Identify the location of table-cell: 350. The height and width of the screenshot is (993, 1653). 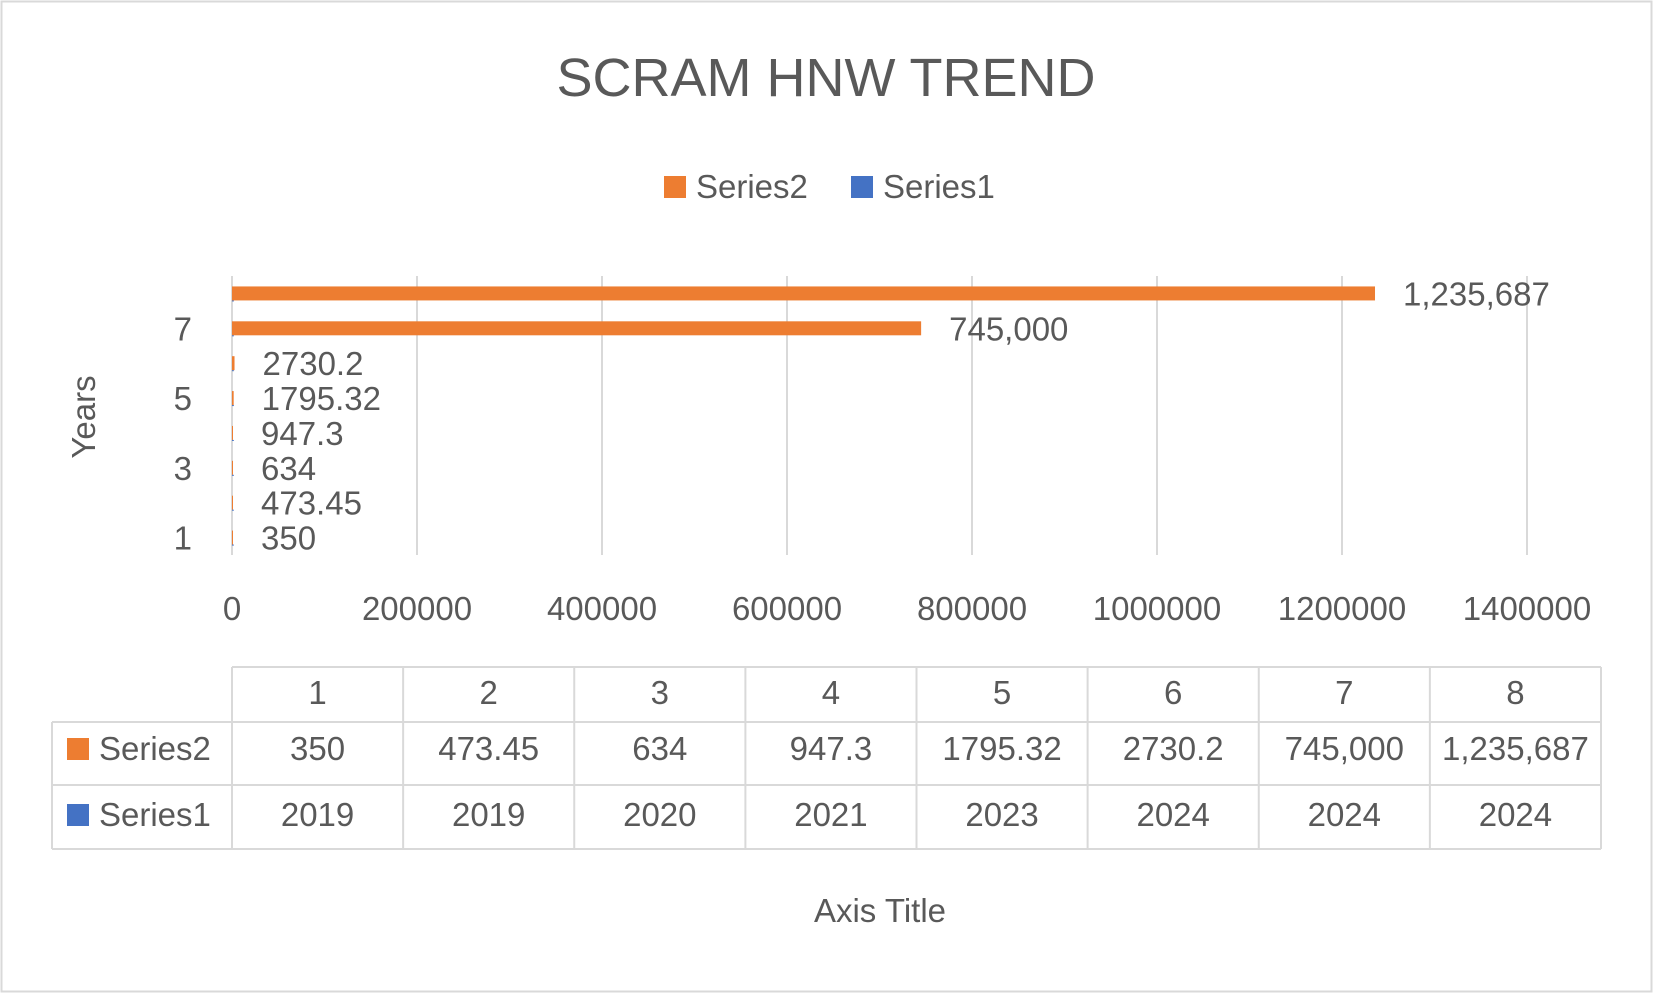
(317, 748).